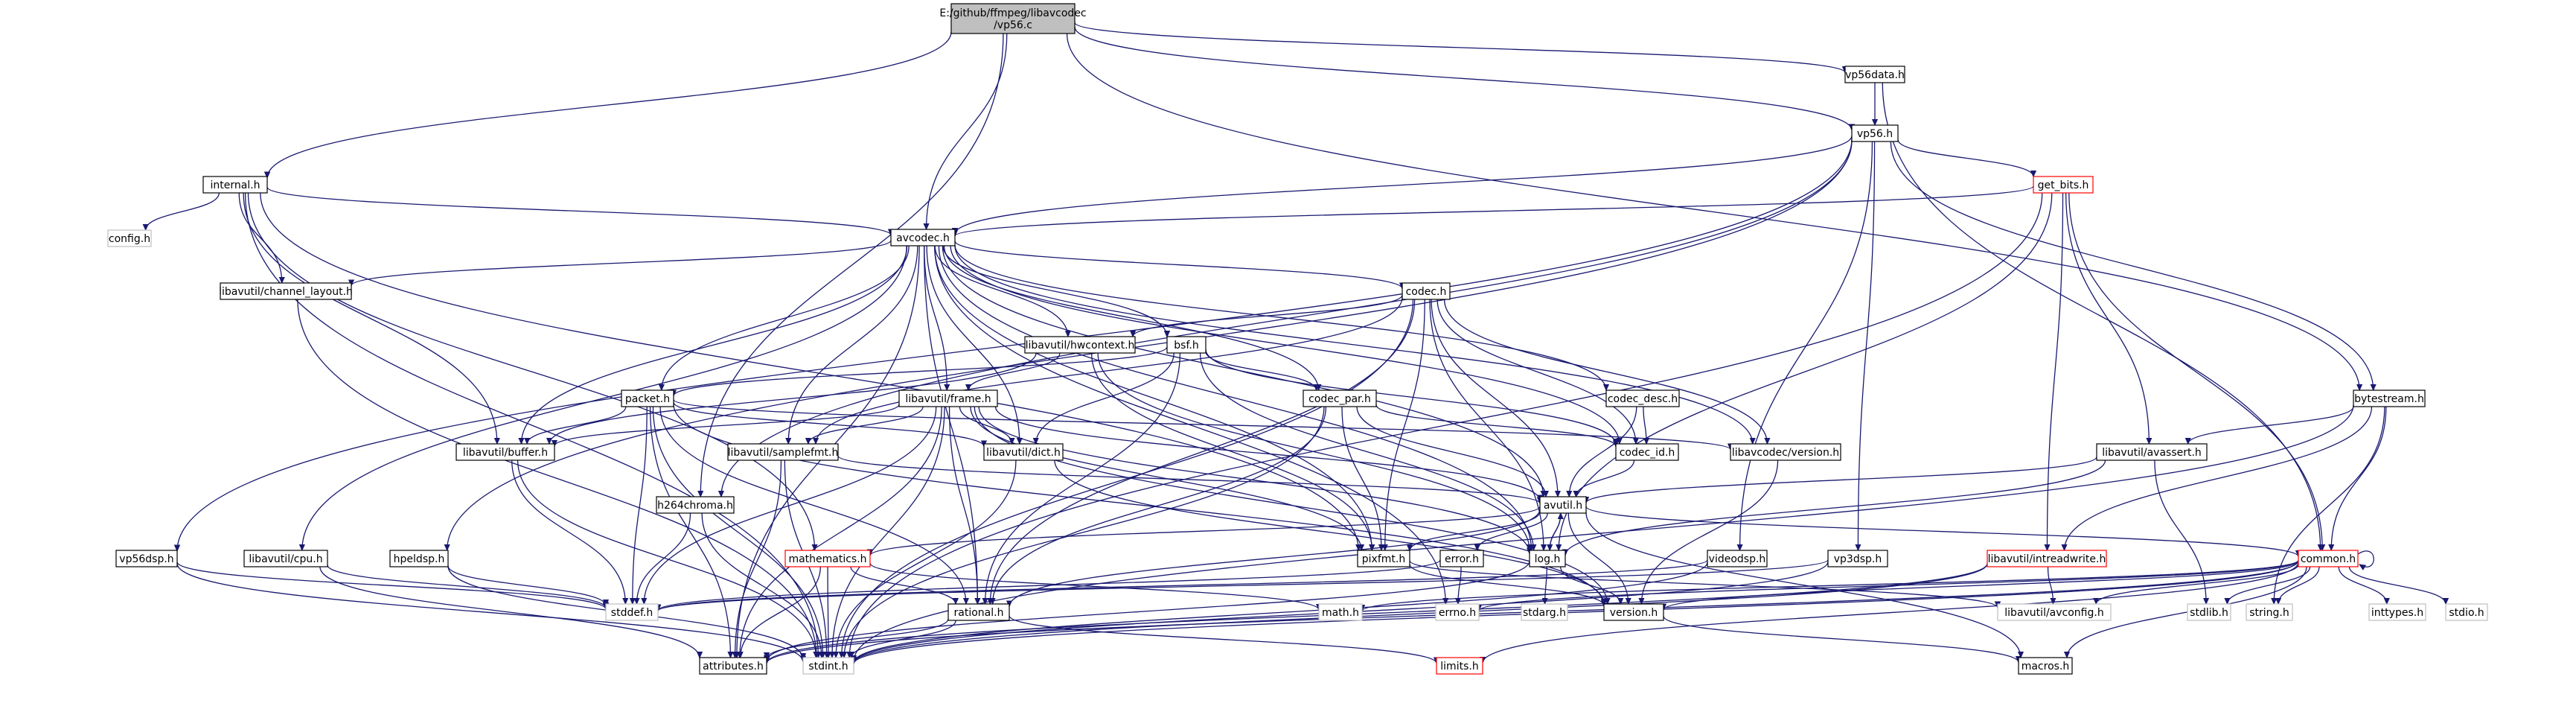  I want to click on edge-codec-to-stdint, so click(1128, 478).